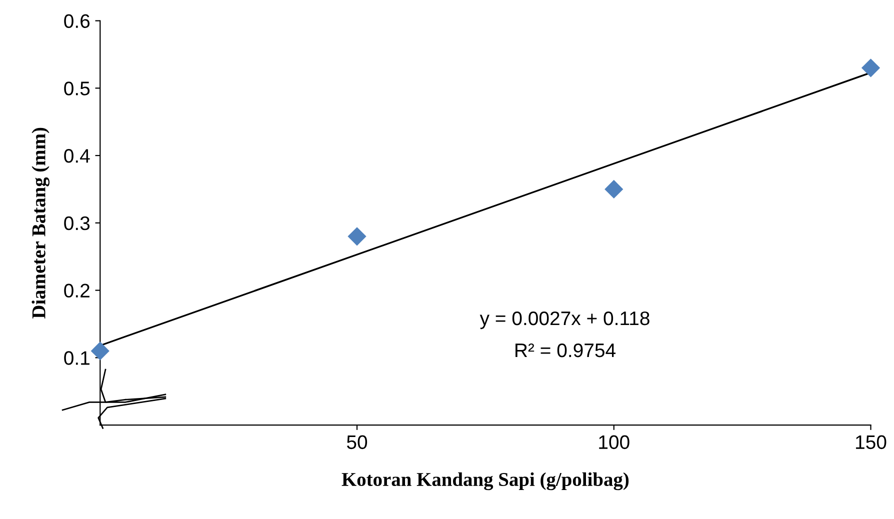  Describe the element at coordinates (566, 350) in the screenshot. I see `annotation: R² = 0.9754` at that location.